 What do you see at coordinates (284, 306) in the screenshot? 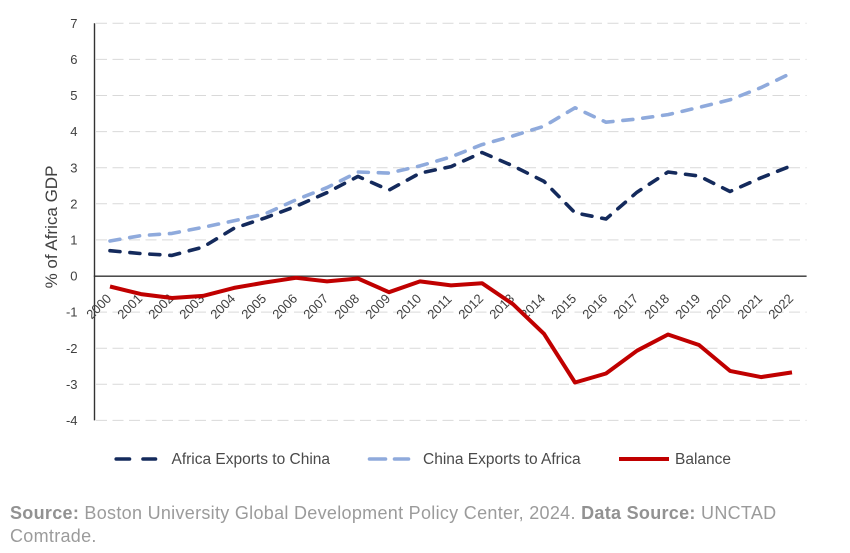
I see `svg-text: 2006` at bounding box center [284, 306].